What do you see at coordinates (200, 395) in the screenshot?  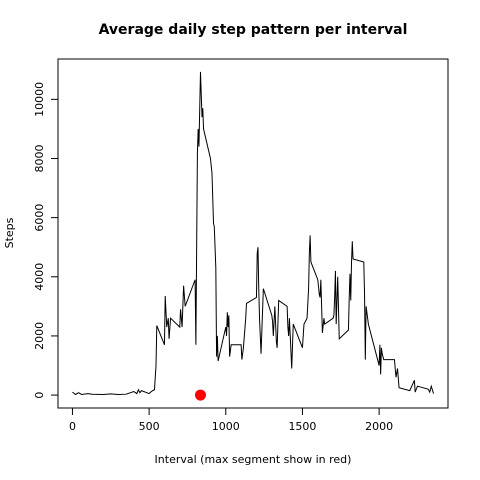 I see `max-marker` at bounding box center [200, 395].